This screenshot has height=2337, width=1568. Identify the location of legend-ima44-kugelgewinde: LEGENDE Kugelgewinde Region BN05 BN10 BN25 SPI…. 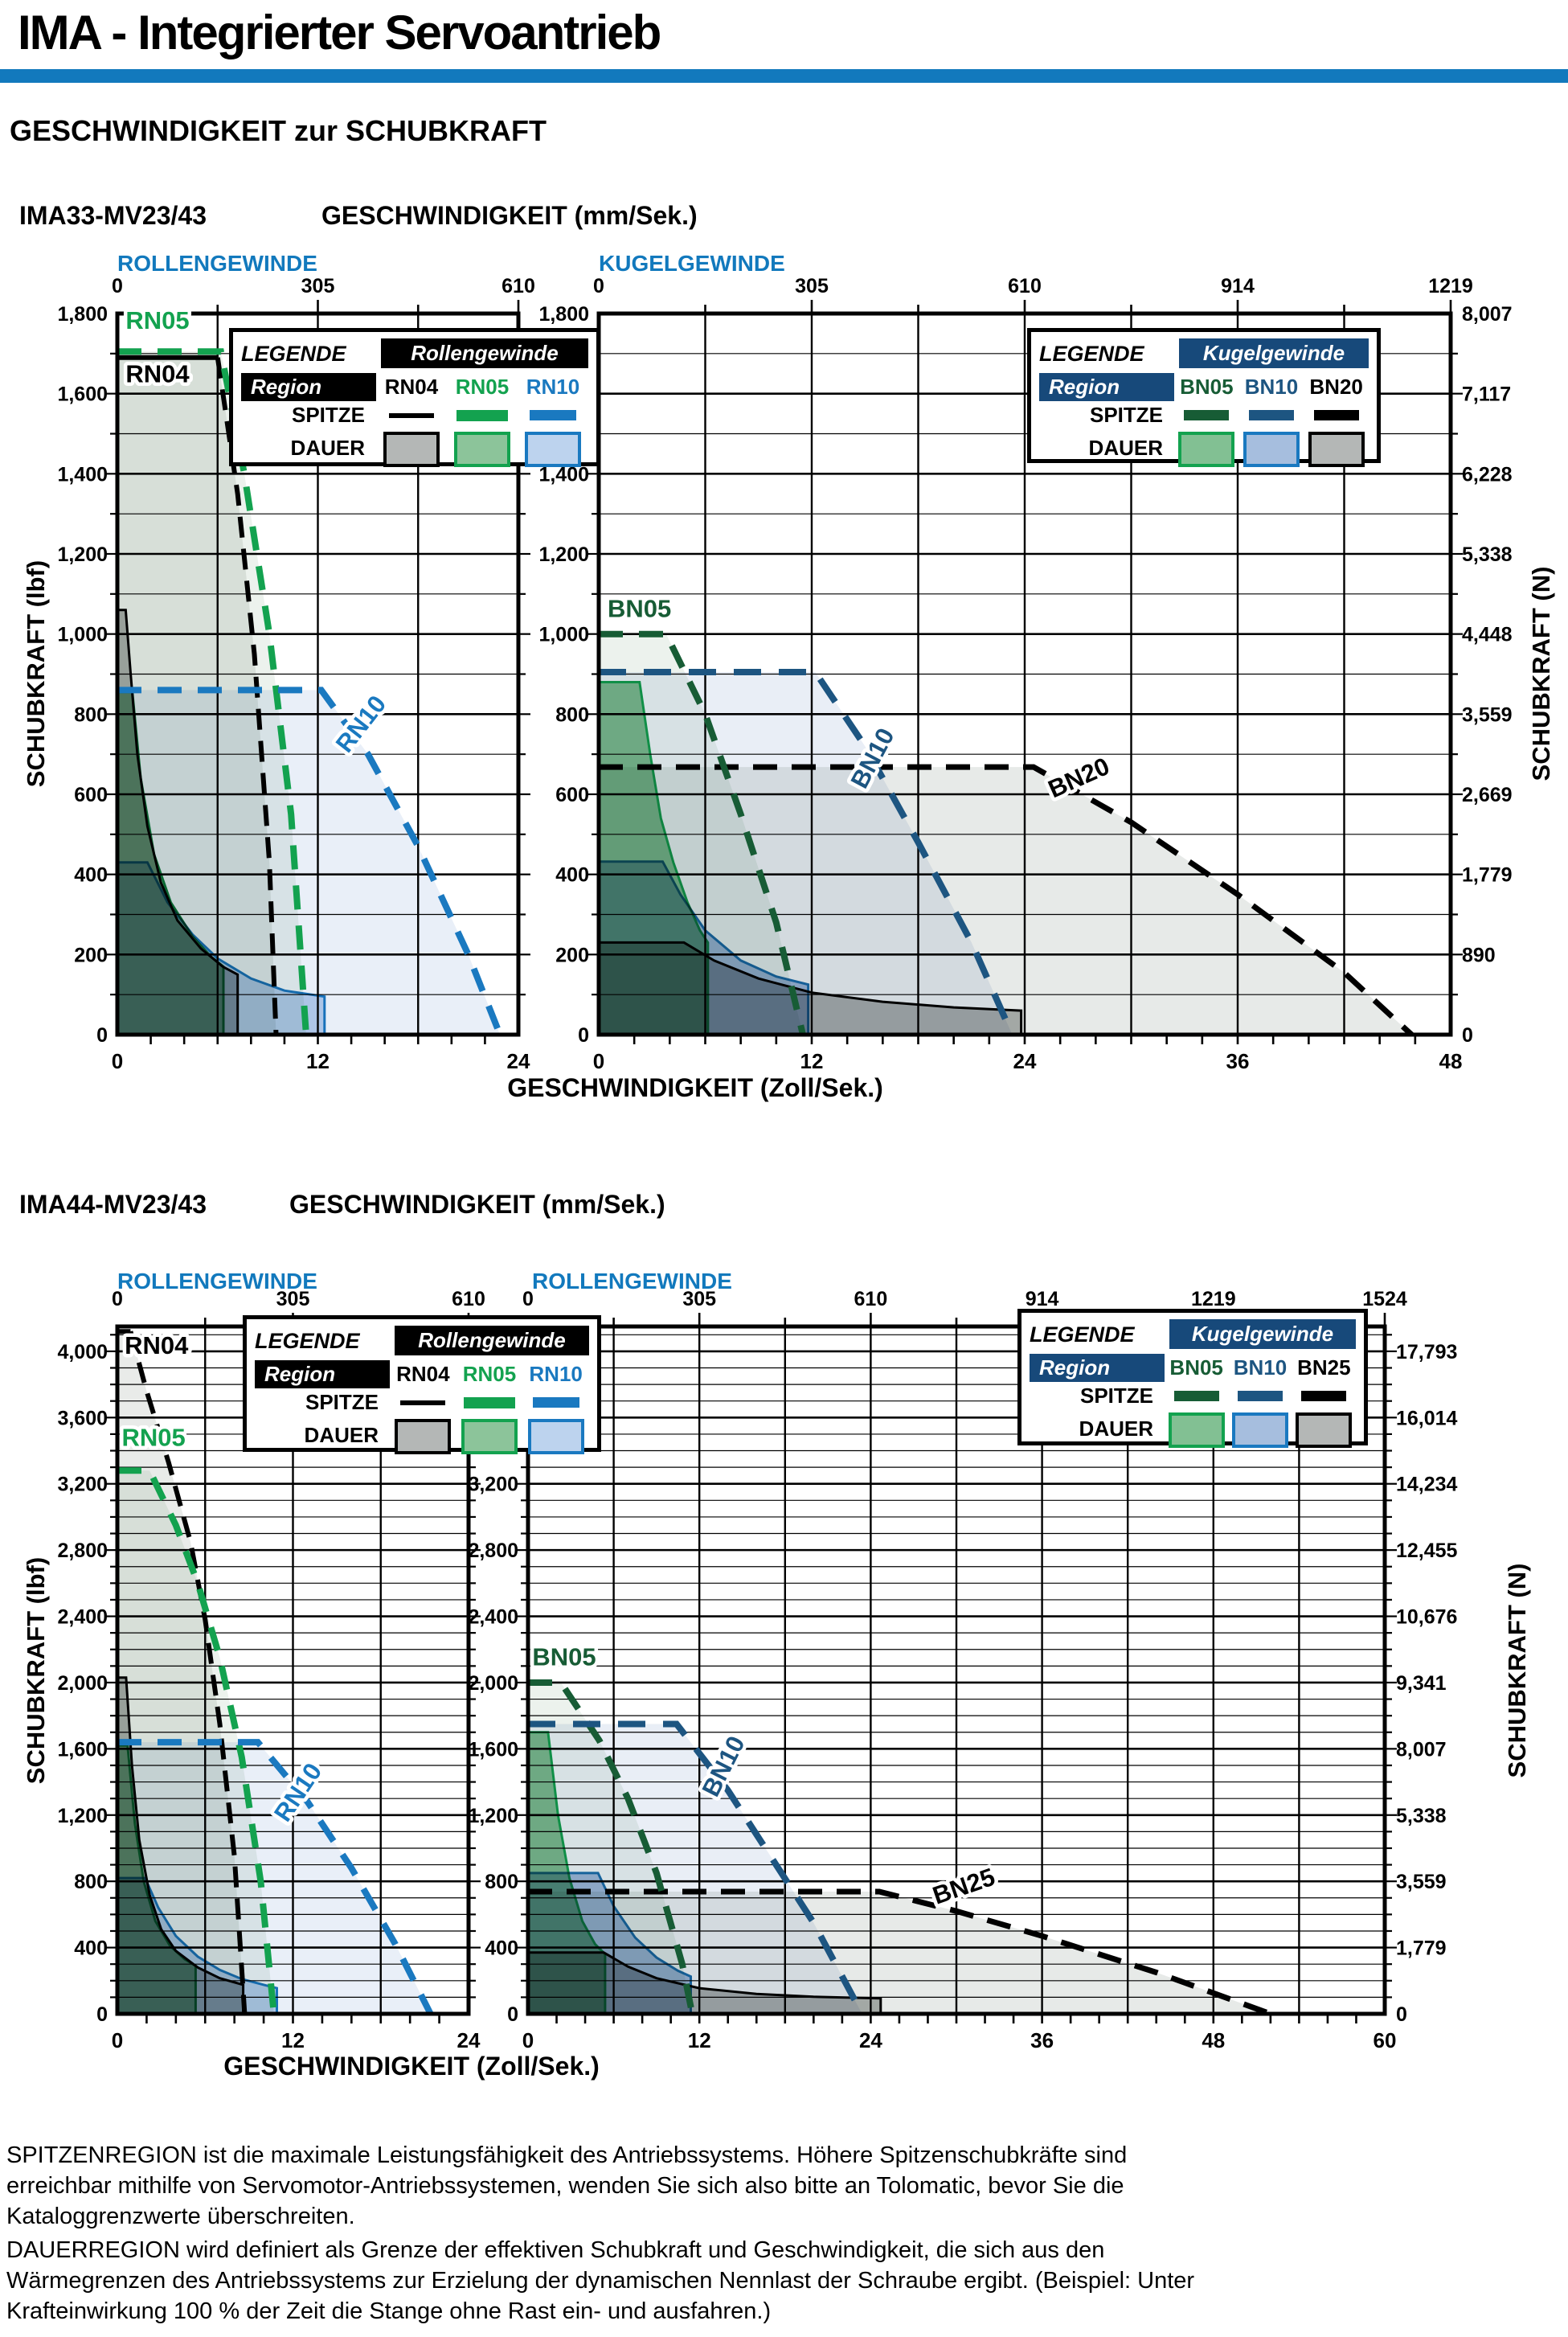
(1192, 1378).